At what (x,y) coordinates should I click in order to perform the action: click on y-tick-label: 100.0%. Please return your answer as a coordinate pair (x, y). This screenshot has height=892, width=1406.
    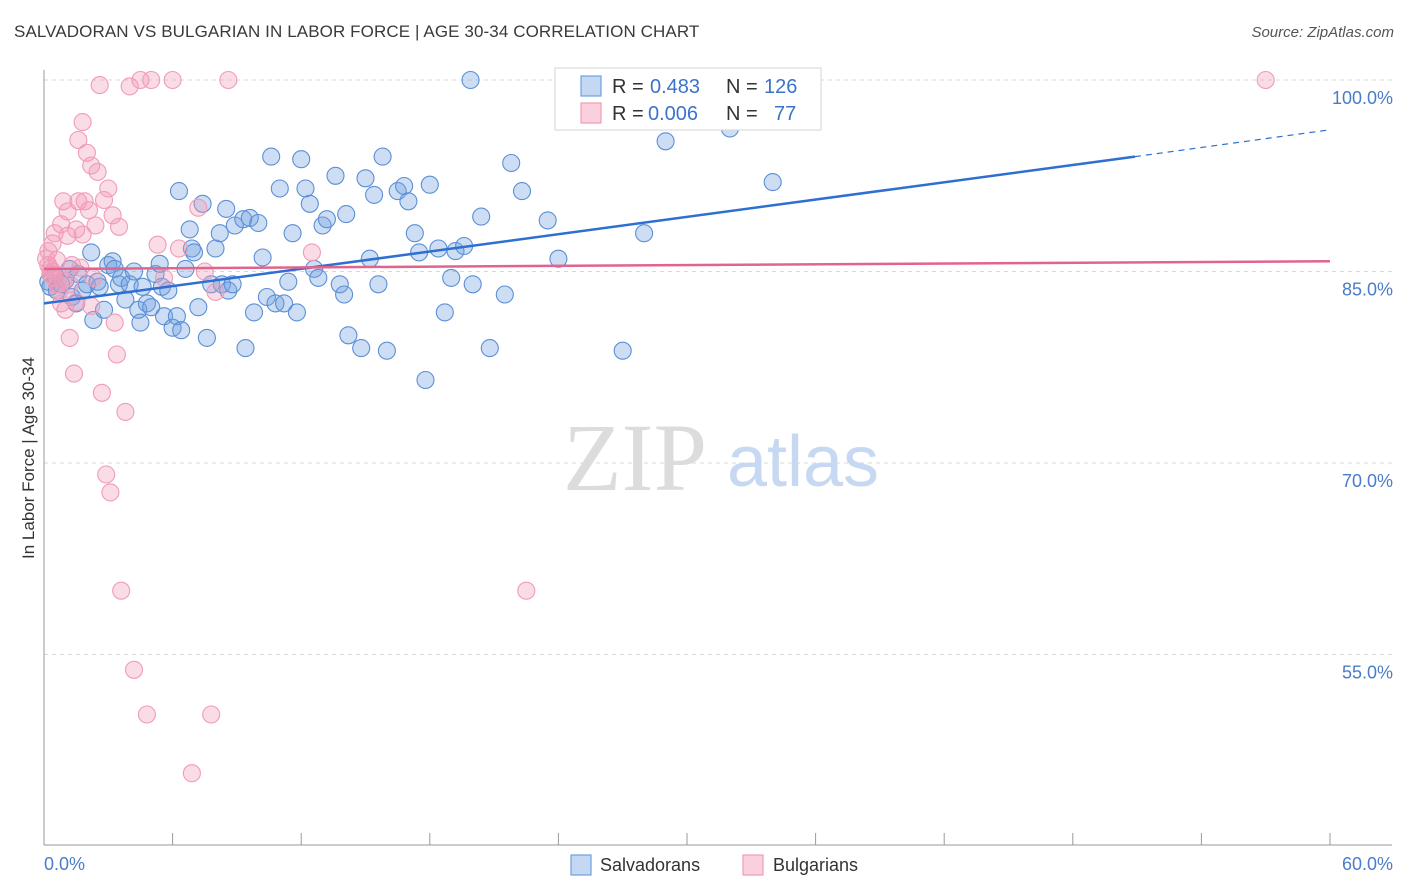
    Looking at the image, I should click on (1362, 98).